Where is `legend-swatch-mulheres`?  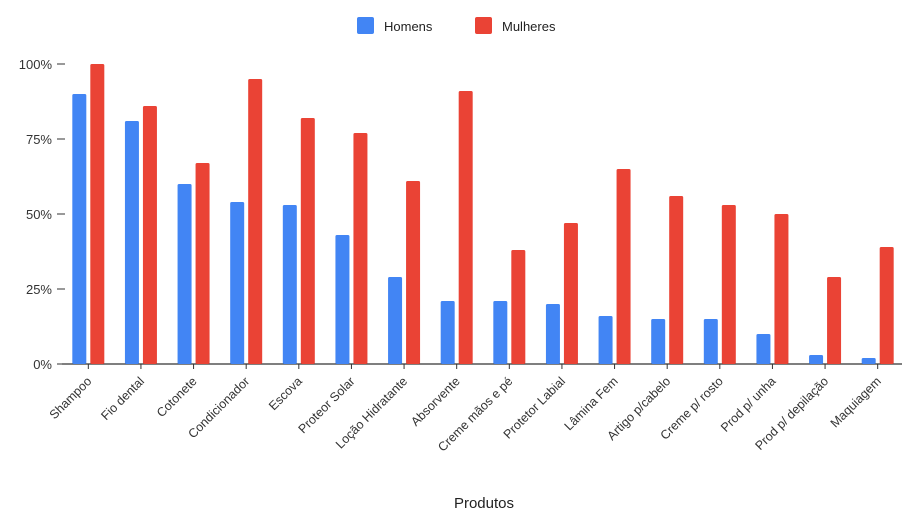
legend-swatch-mulheres is located at coordinates (483, 25).